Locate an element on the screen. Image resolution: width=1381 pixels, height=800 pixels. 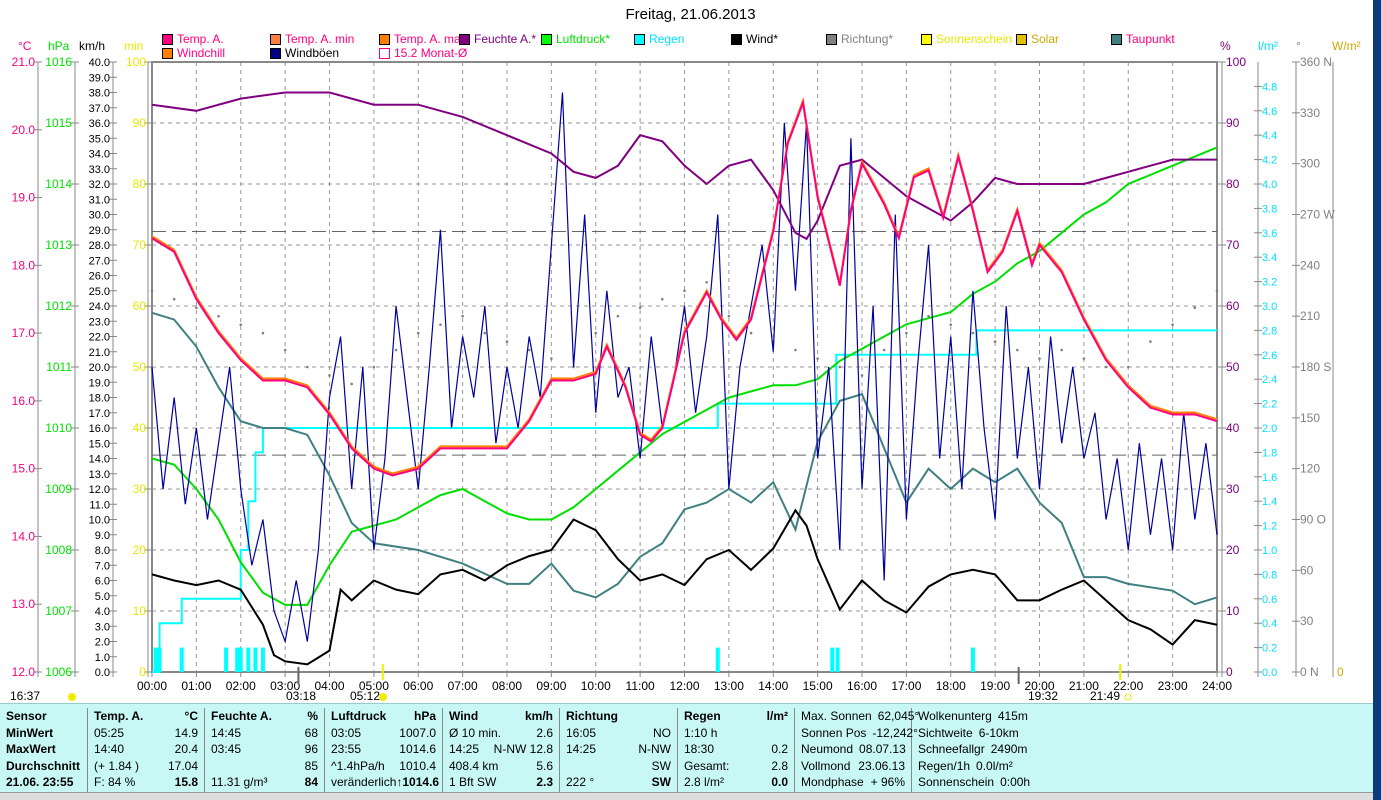
minutes-axis-label: 100 is located at coordinates (136, 62).